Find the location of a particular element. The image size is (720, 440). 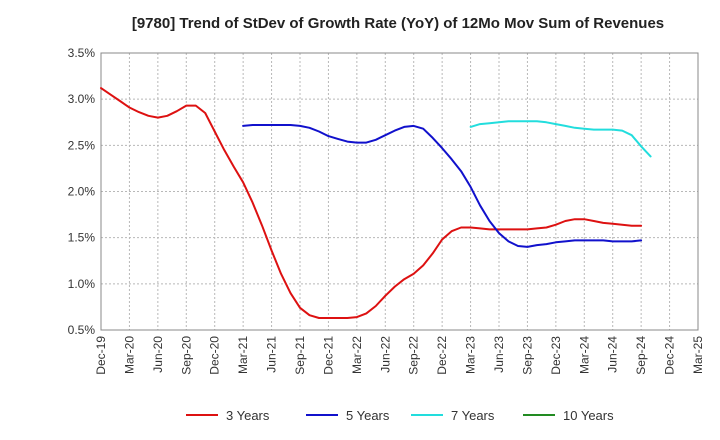

y-axis: 0.5% 1.0% 1.5% 2.0% 2.5% 3.0% 3.5% is located at coordinates (82, 191).